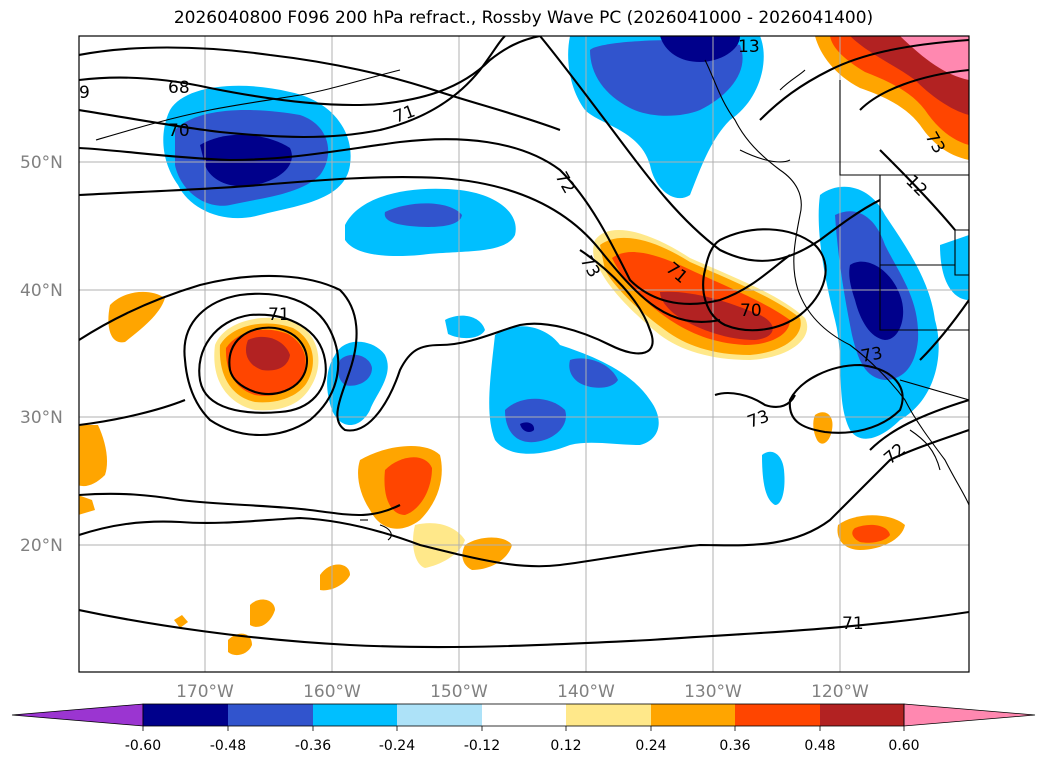  Describe the element at coordinates (734, 746) in the screenshot. I see `colorbar-tick-label: 0.36` at that location.